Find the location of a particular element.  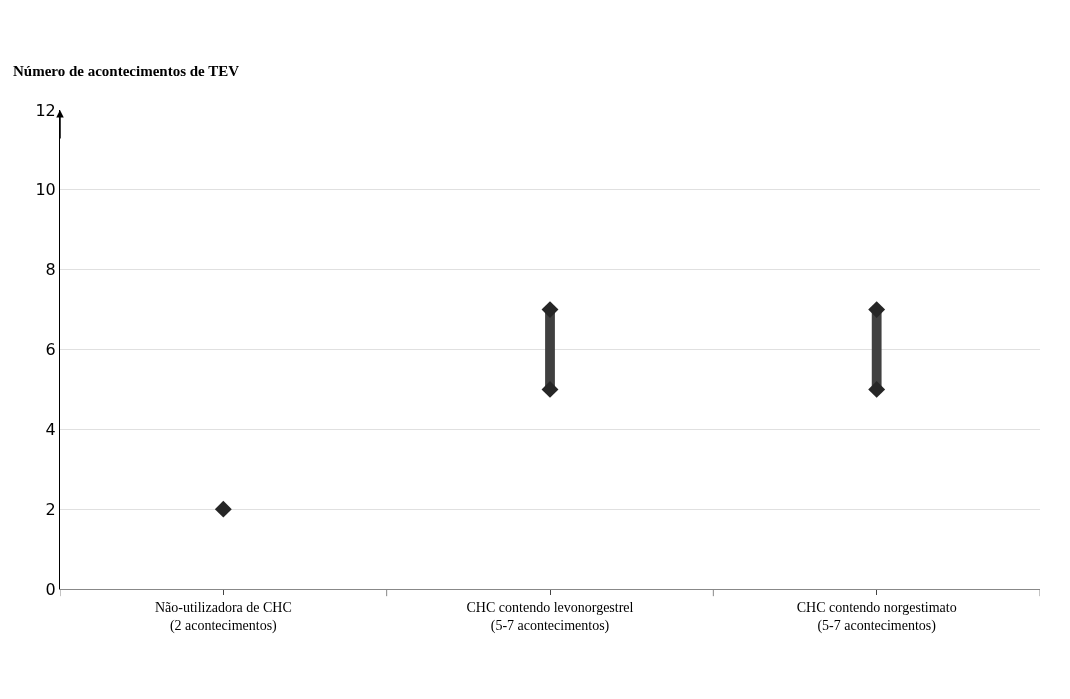

y-tick-label: 0 is located at coordinates (50, 589).